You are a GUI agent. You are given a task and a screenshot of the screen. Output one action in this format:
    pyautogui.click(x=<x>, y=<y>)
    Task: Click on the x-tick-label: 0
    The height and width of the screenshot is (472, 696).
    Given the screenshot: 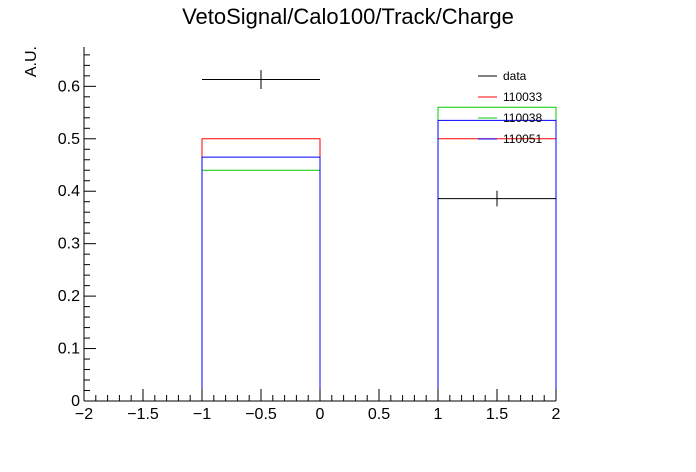 What is the action you would take?
    pyautogui.click(x=320, y=414)
    